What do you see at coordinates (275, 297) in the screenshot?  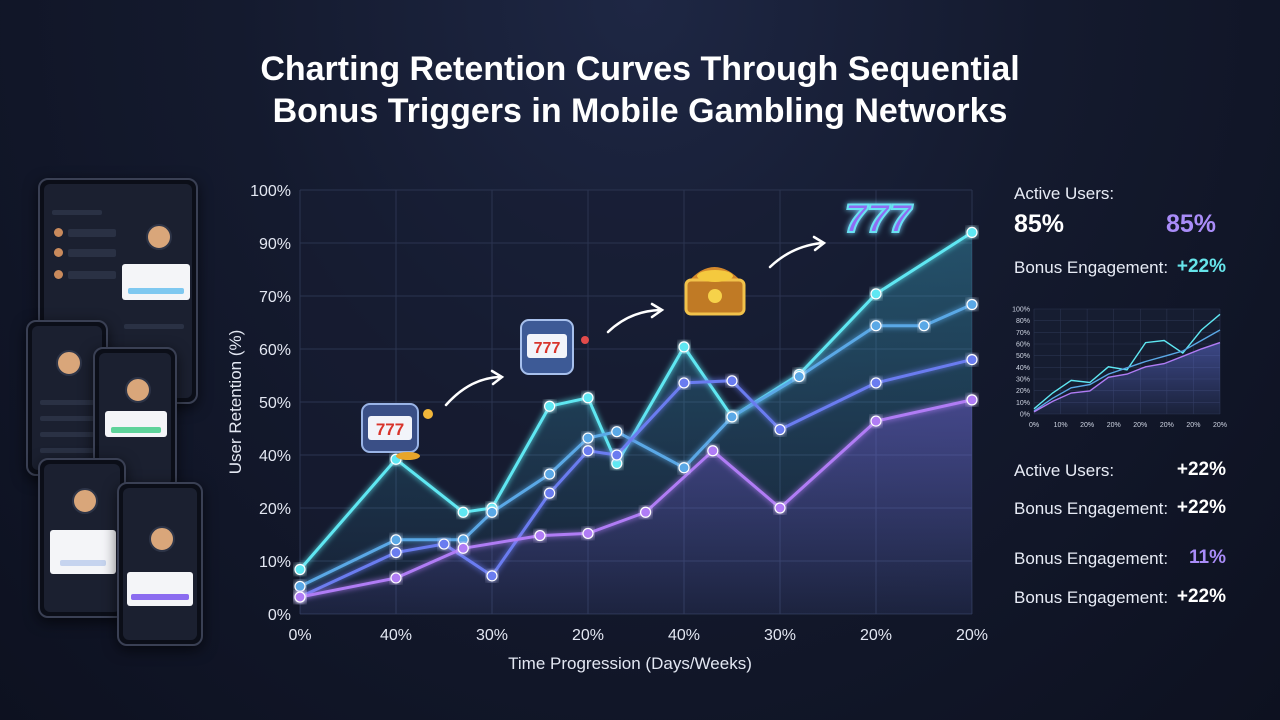 I see `y-tick-label: 70%` at bounding box center [275, 297].